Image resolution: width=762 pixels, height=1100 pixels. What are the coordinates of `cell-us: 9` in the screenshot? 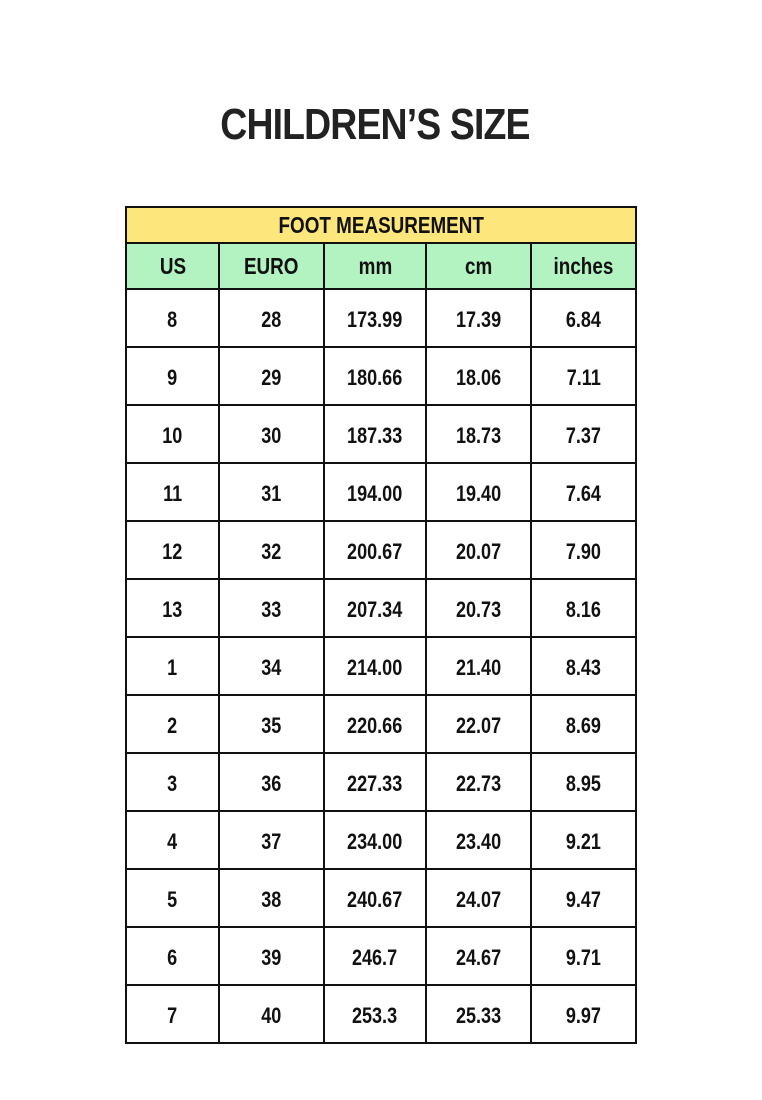 It's located at (172, 376).